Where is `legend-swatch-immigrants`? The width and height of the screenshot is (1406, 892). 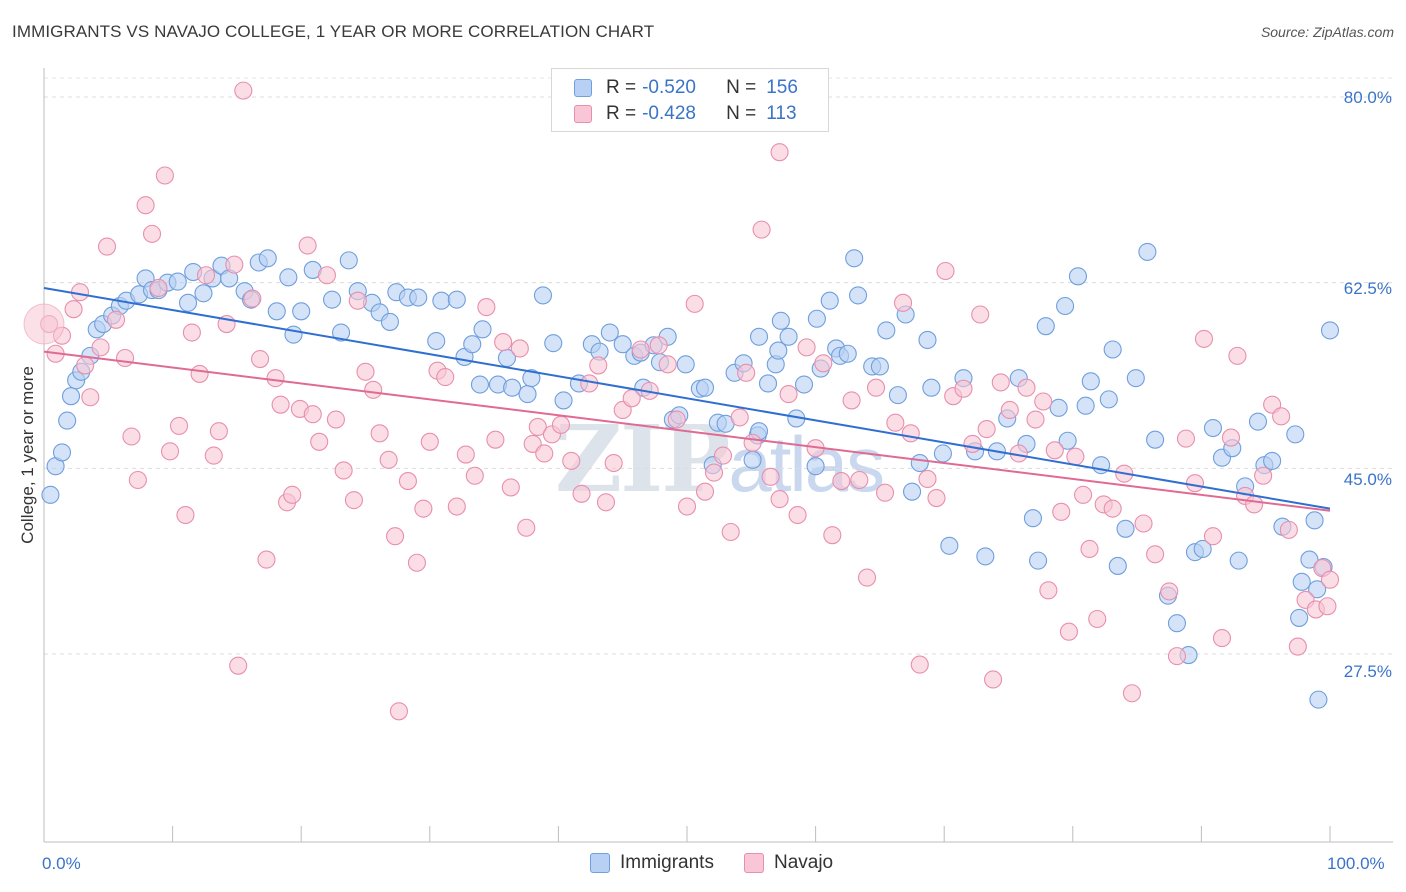 legend-swatch-immigrants is located at coordinates (583, 88).